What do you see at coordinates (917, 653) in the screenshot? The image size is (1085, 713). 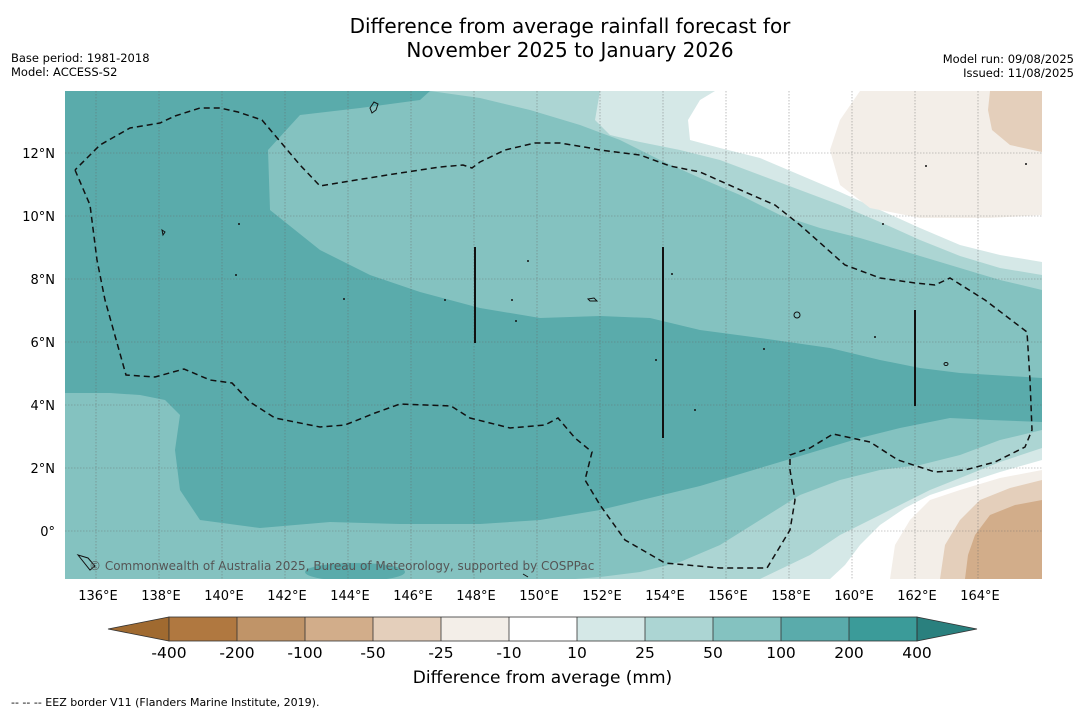 I see `colorbar-label: 400` at bounding box center [917, 653].